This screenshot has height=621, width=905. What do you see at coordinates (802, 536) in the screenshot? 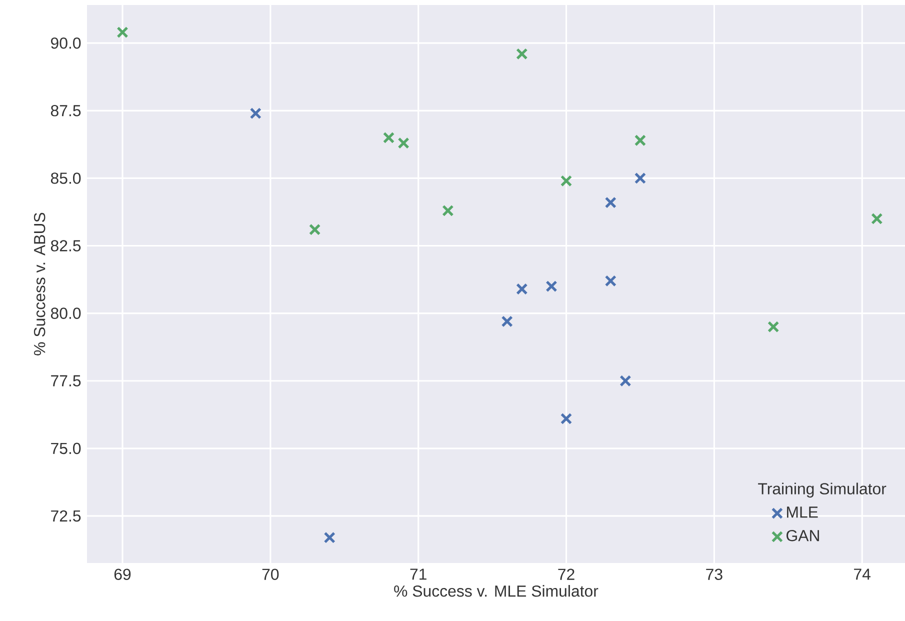
I see `legend-label: GAN` at bounding box center [802, 536].